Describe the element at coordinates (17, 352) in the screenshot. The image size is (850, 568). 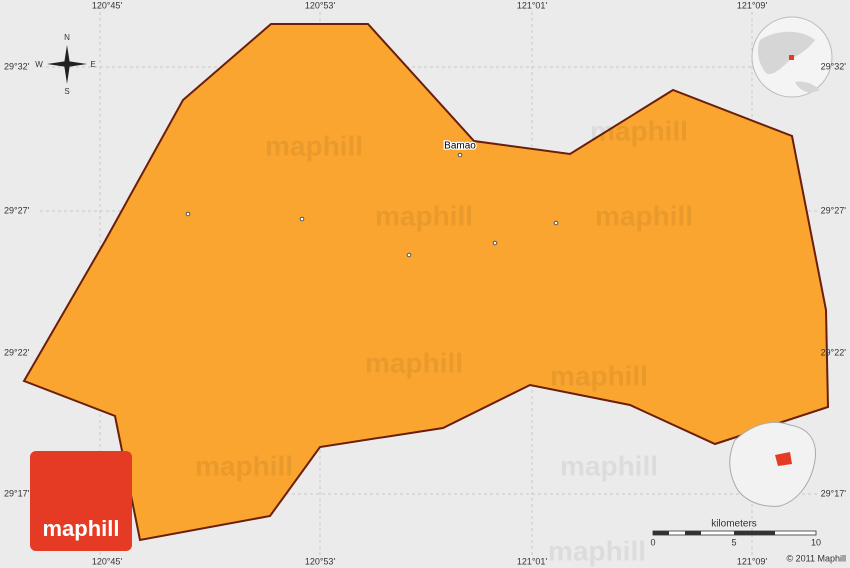
I see `left-label: 29°22'` at that location.